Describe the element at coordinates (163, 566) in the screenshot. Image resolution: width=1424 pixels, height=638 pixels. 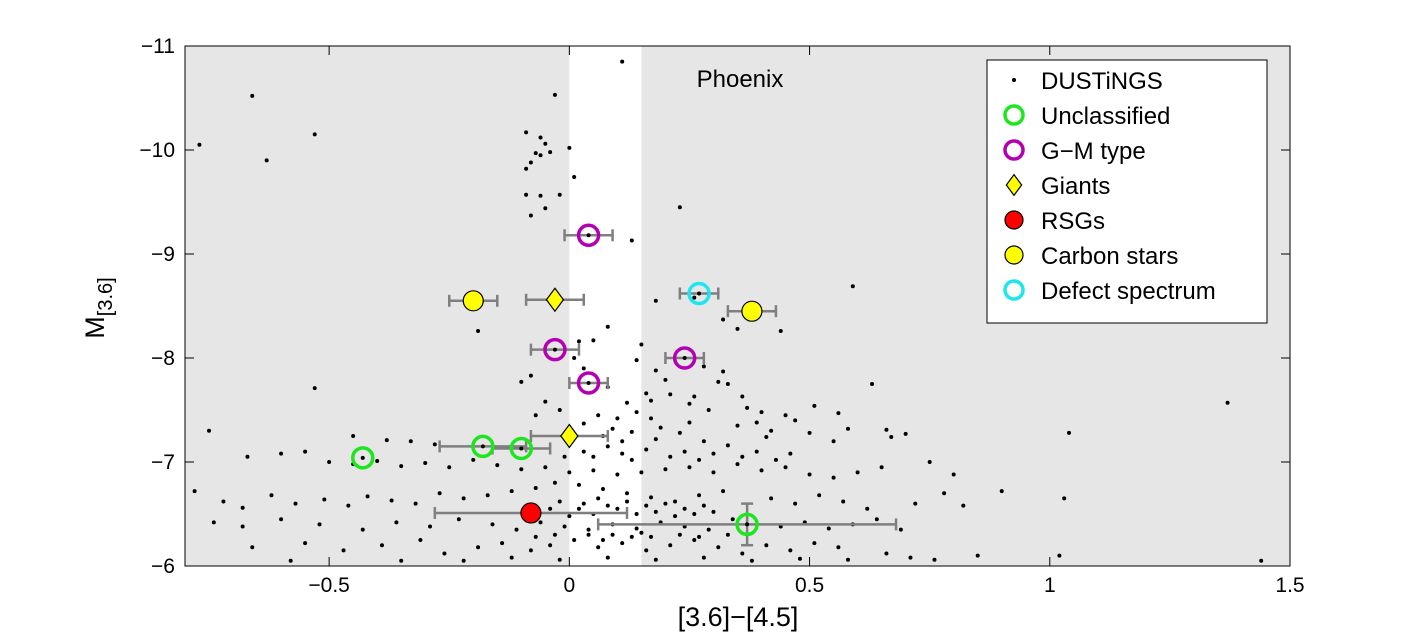
I see `y-tick-label: −6` at that location.